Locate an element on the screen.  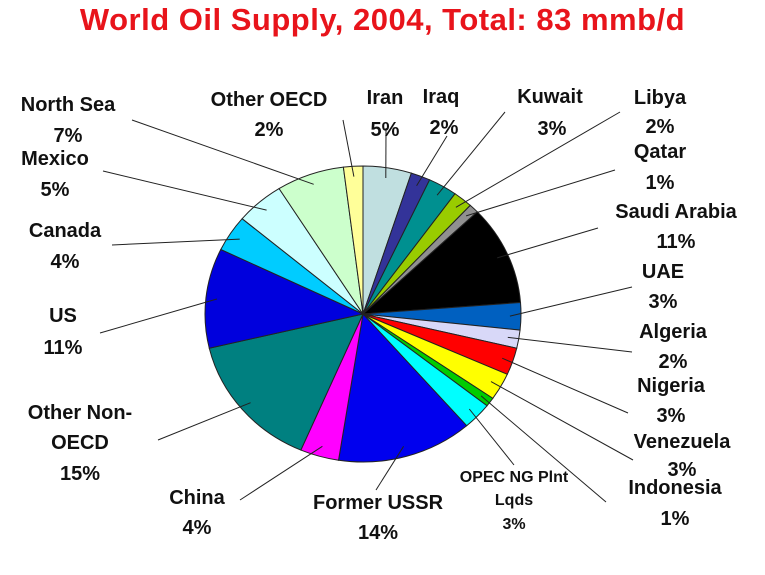
leader-line-opec-ng-plnt-lqds is located at coordinates (491, 437).